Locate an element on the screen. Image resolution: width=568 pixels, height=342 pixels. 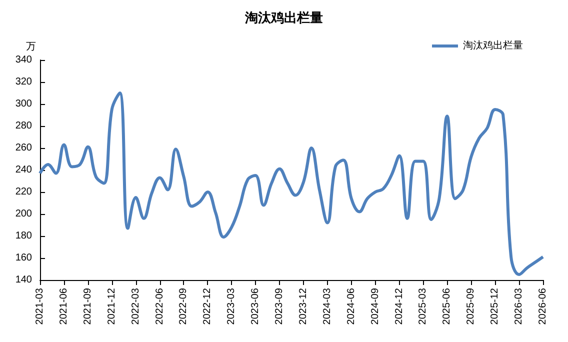
chart-title: 淘汰鸡出栏量 is located at coordinates (283, 17).